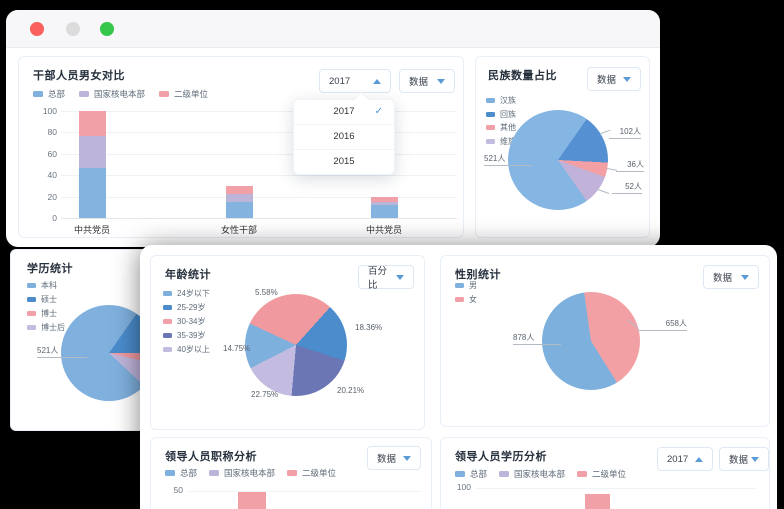 This screenshot has height=509, width=784. I want to click on y-tick: 40, so click(52, 175).